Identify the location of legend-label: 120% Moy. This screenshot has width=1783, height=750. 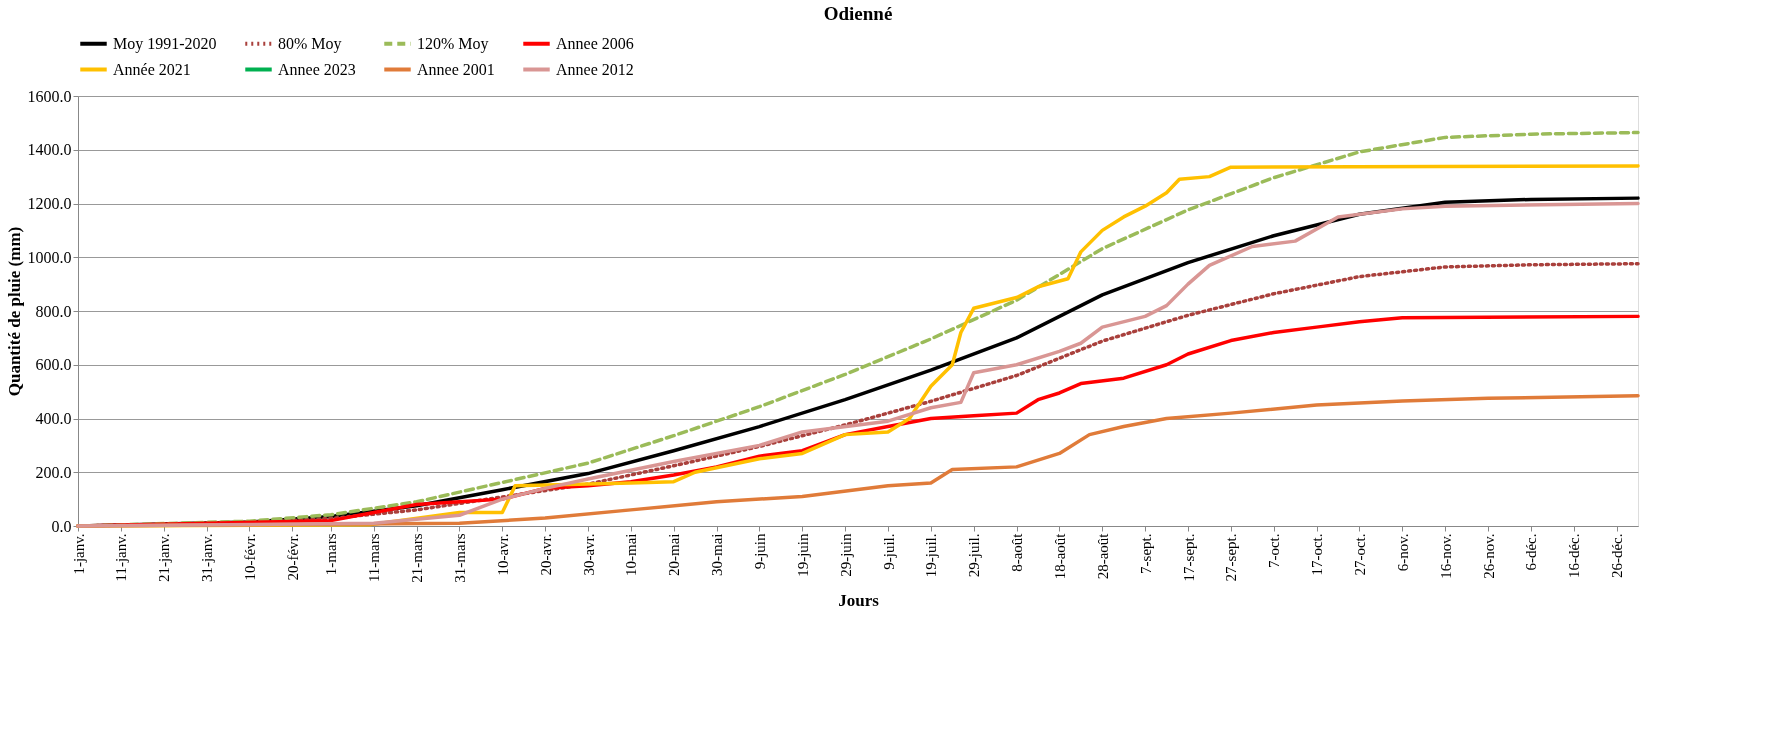
(453, 43).